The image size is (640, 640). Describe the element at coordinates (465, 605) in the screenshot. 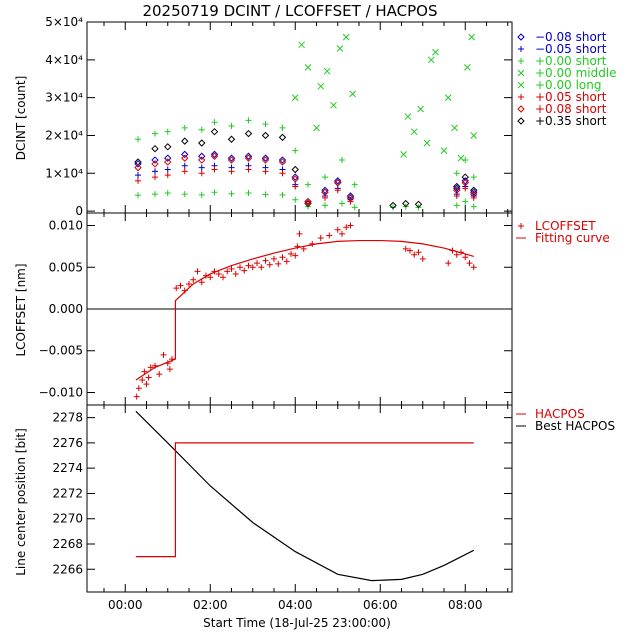

I see `xtick-label: 08:00` at that location.